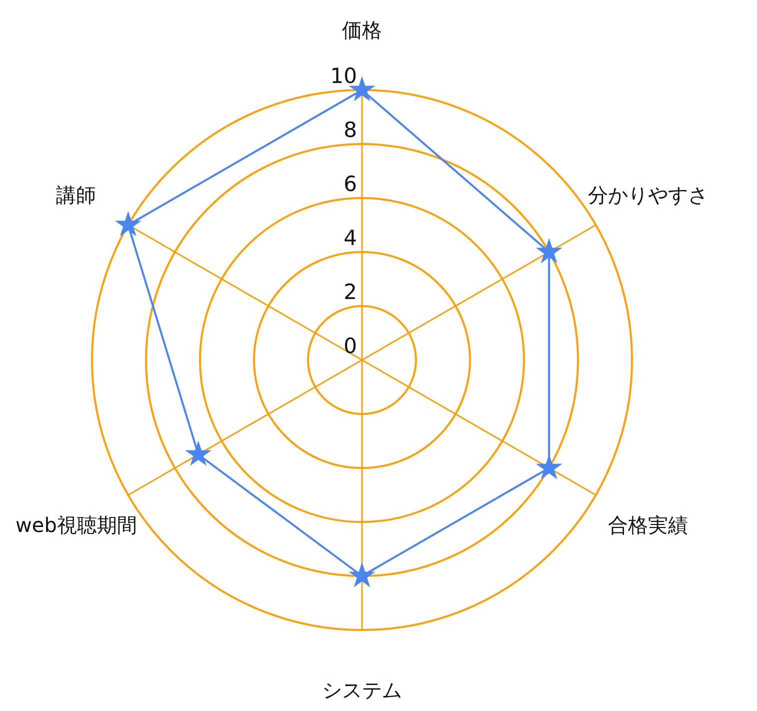 This screenshot has height=711, width=757. Describe the element at coordinates (350, 130) in the screenshot. I see `y-tick-label: 8` at that location.